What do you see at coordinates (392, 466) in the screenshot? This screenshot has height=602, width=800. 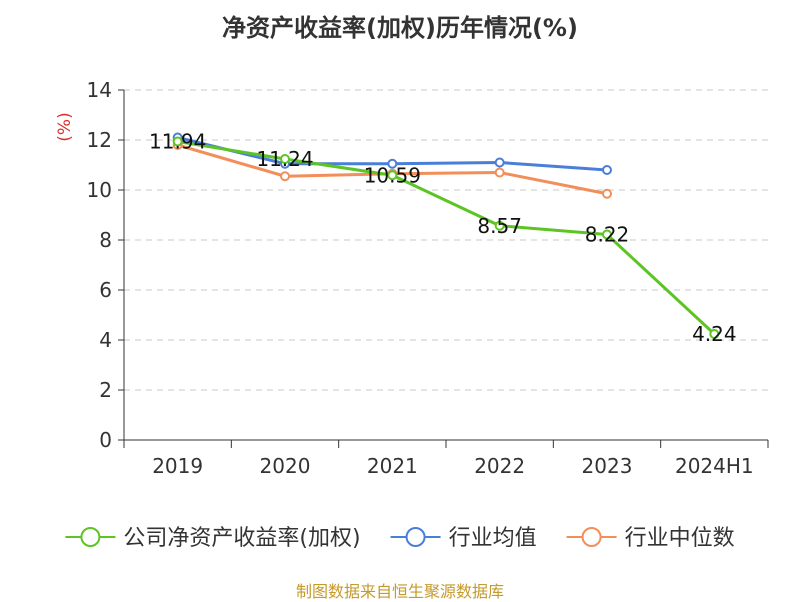 I see `x-tick-label: 2021` at bounding box center [392, 466].